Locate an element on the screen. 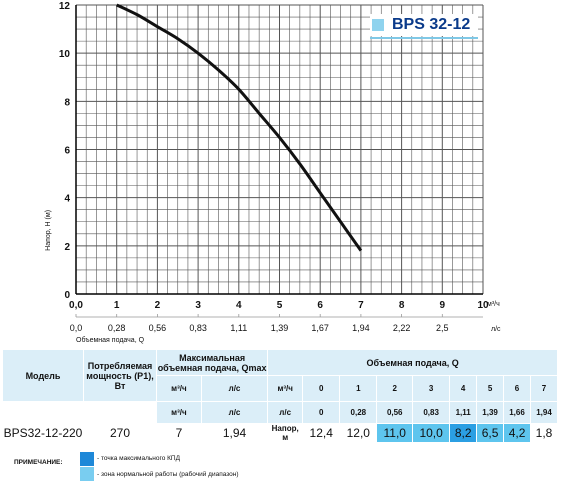 This screenshot has width=570, height=485. y-tick-label: 2 is located at coordinates (67, 247).